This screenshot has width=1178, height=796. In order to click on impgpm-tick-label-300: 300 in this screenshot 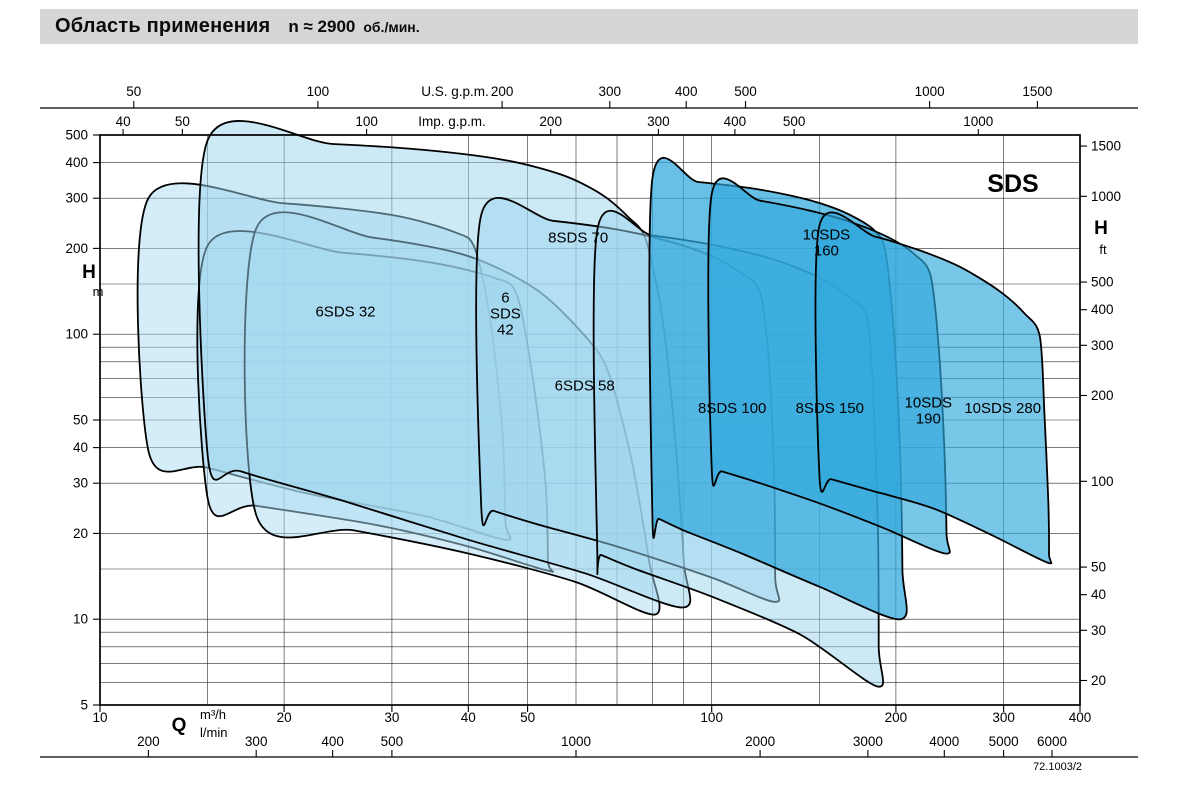, I will do `click(658, 121)`.